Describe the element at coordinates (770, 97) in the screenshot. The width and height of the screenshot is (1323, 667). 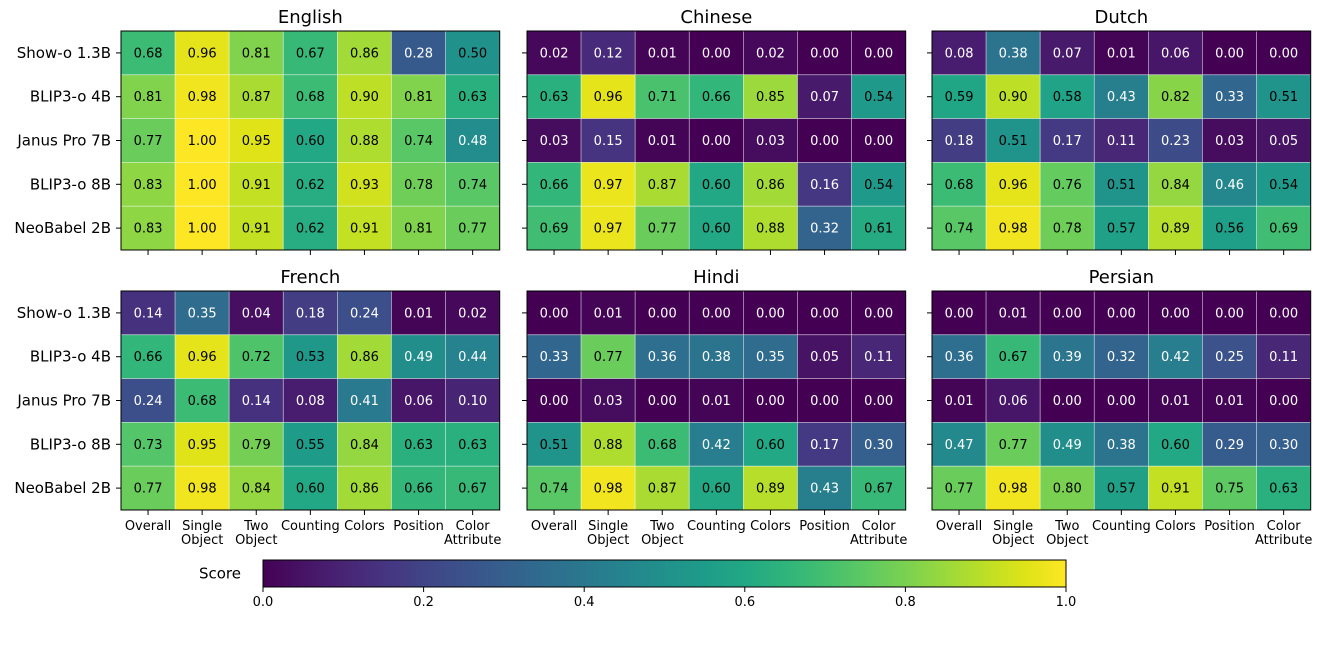
I see `cell-value-label: 0.85` at that location.